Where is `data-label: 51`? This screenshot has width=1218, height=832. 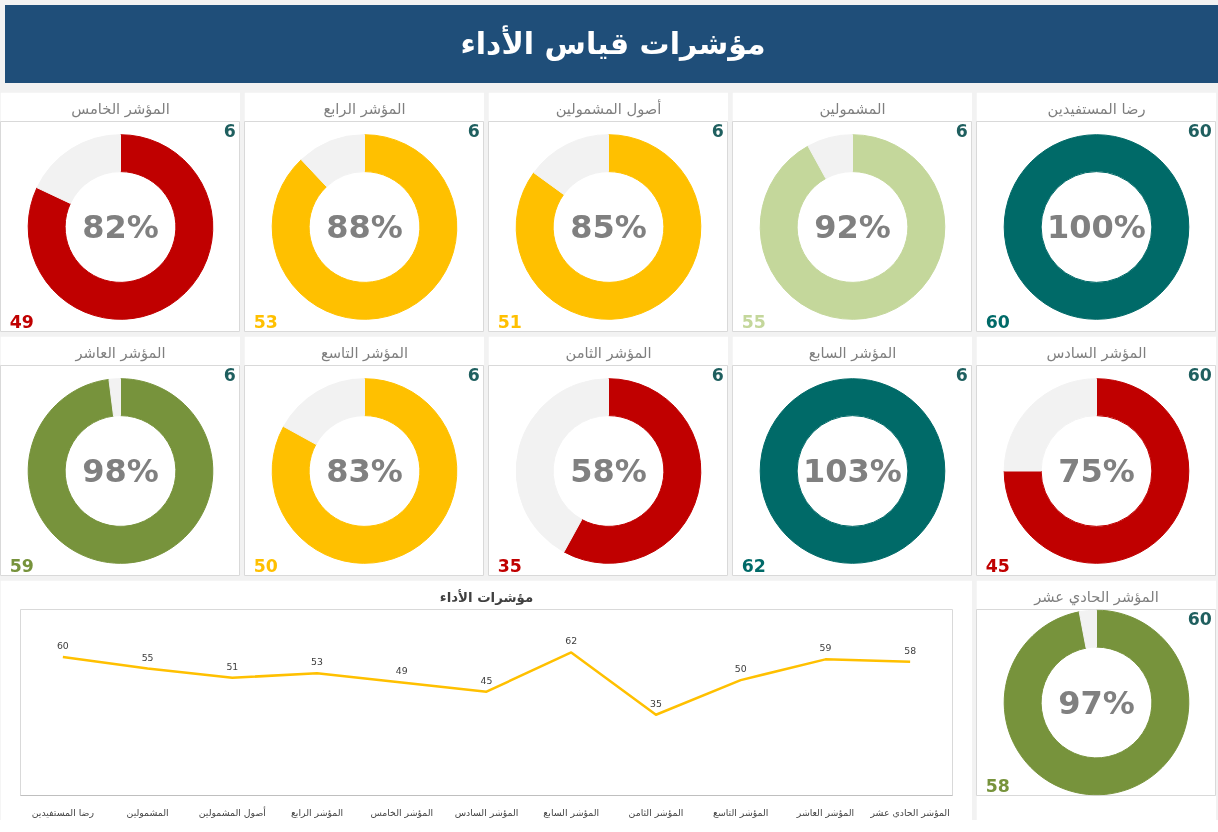
data-label: 51 is located at coordinates (232, 666).